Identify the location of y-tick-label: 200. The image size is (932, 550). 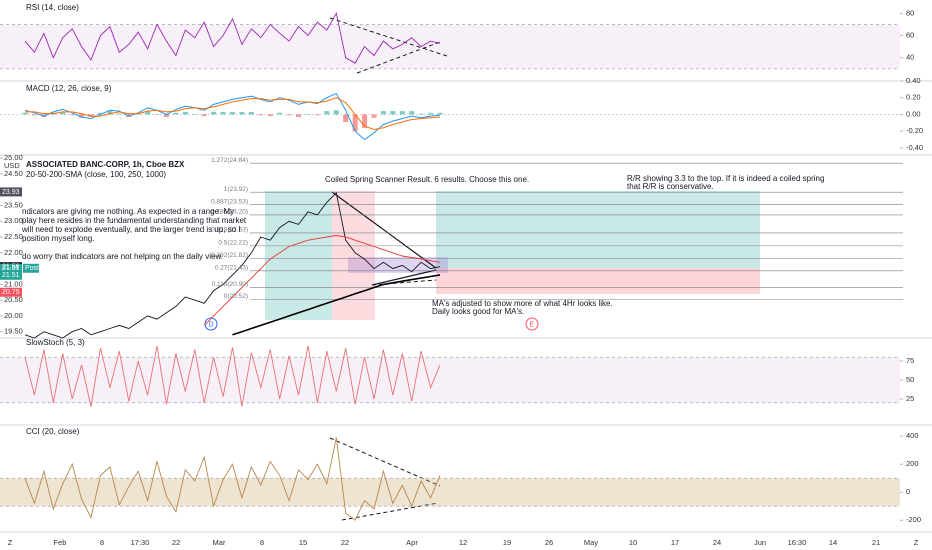
(912, 463).